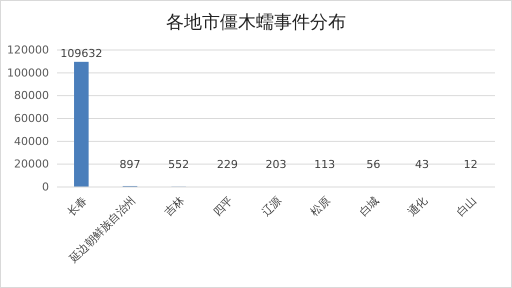 The height and width of the screenshot is (288, 512). Describe the element at coordinates (417, 206) in the screenshot. I see `x-tick-label: 通化` at that location.